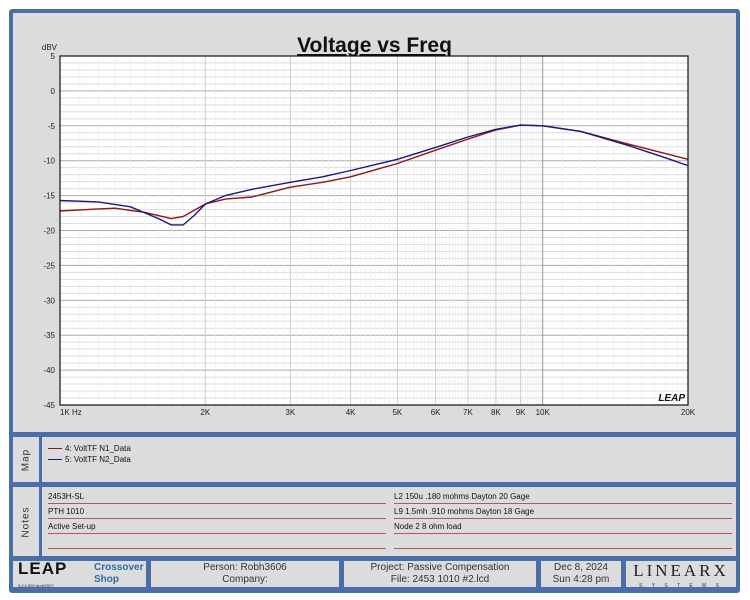 The width and height of the screenshot is (750, 600). What do you see at coordinates (543, 412) in the screenshot?
I see `x-tick-label: 10K` at bounding box center [543, 412].